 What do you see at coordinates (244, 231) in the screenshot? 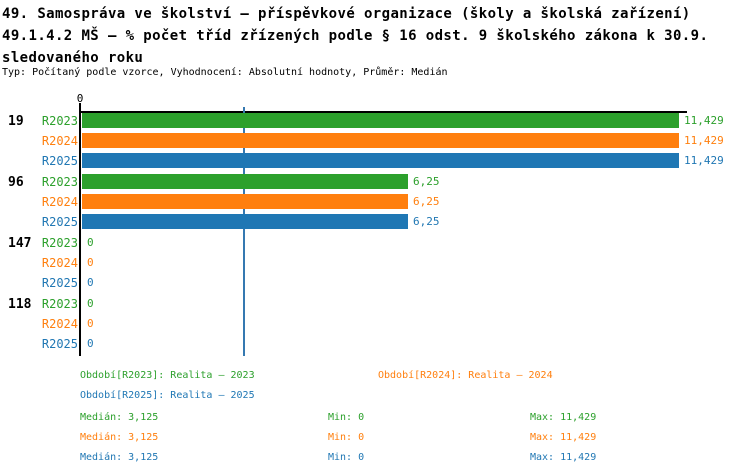
I see `median-line` at bounding box center [244, 231].